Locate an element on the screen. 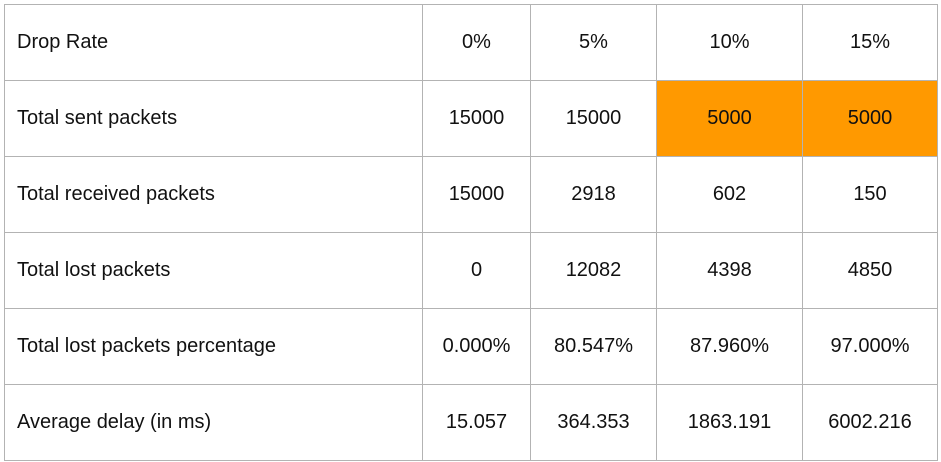 The width and height of the screenshot is (941, 462). header-cell: 0% is located at coordinates (476, 42).